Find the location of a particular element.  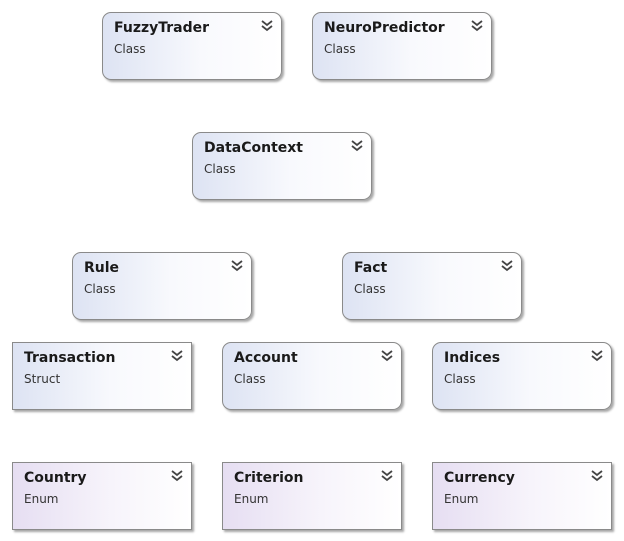

shape-country: Country Enum is located at coordinates (102, 496).